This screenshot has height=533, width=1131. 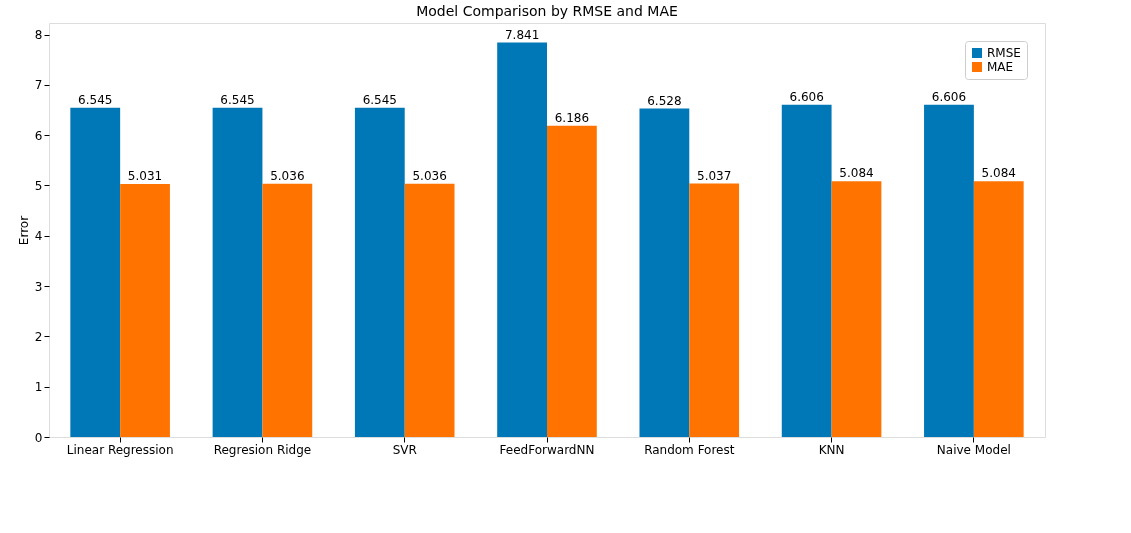 What do you see at coordinates (38, 35) in the screenshot?
I see `y-tick-label: 8` at bounding box center [38, 35].